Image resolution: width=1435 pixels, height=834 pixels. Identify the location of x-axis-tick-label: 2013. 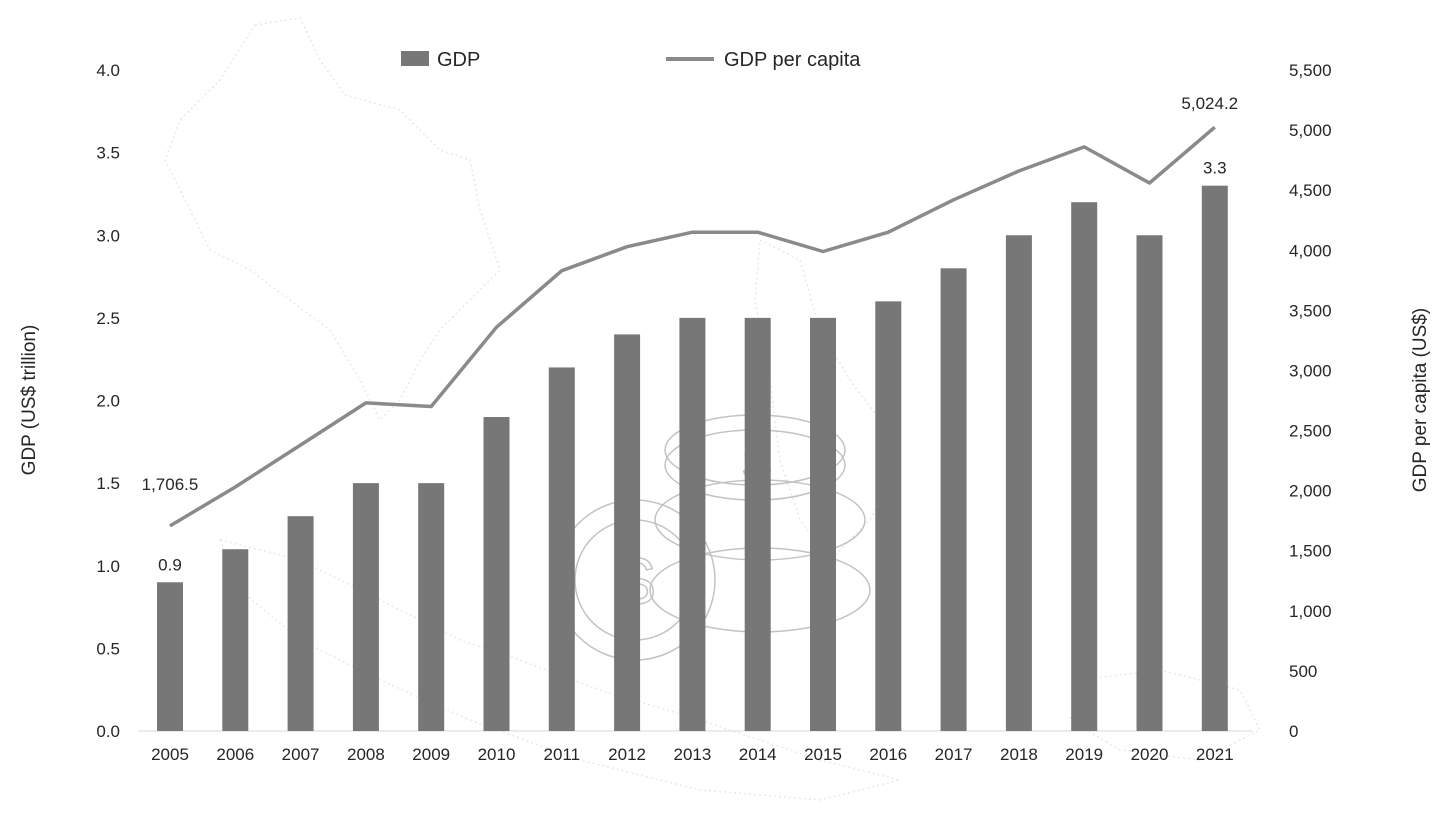
(692, 754).